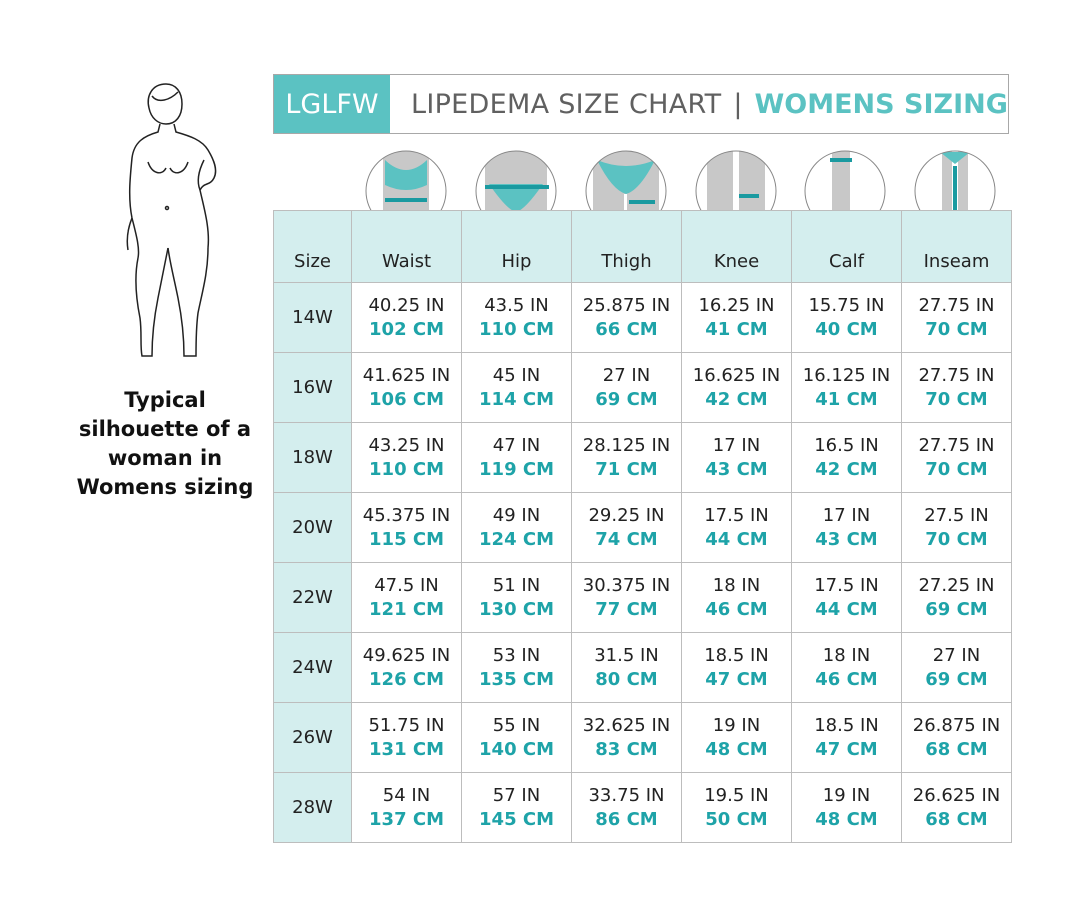 The image size is (1080, 913). What do you see at coordinates (626, 515) in the screenshot?
I see `inch-value: 29.25 IN` at bounding box center [626, 515].